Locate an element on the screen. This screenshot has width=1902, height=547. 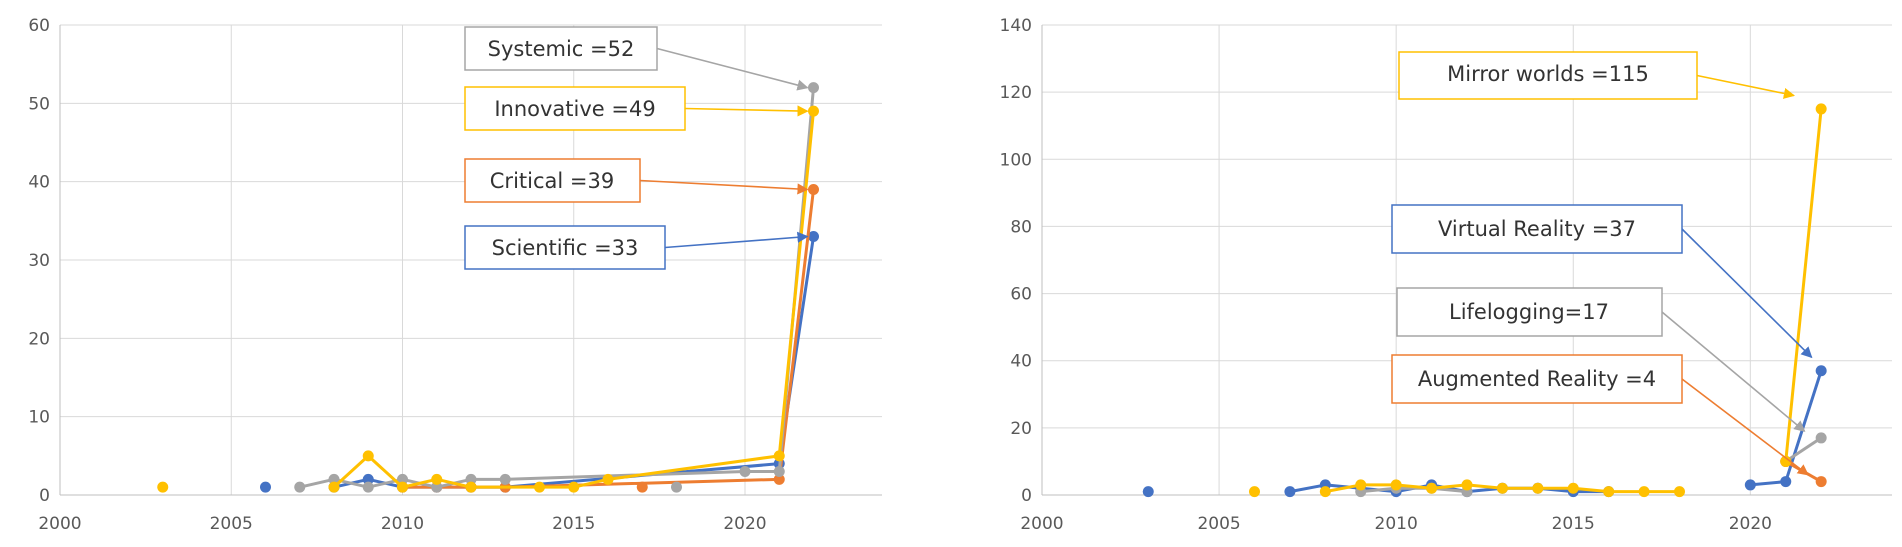
y-tick-label: 30 is located at coordinates (39, 261).